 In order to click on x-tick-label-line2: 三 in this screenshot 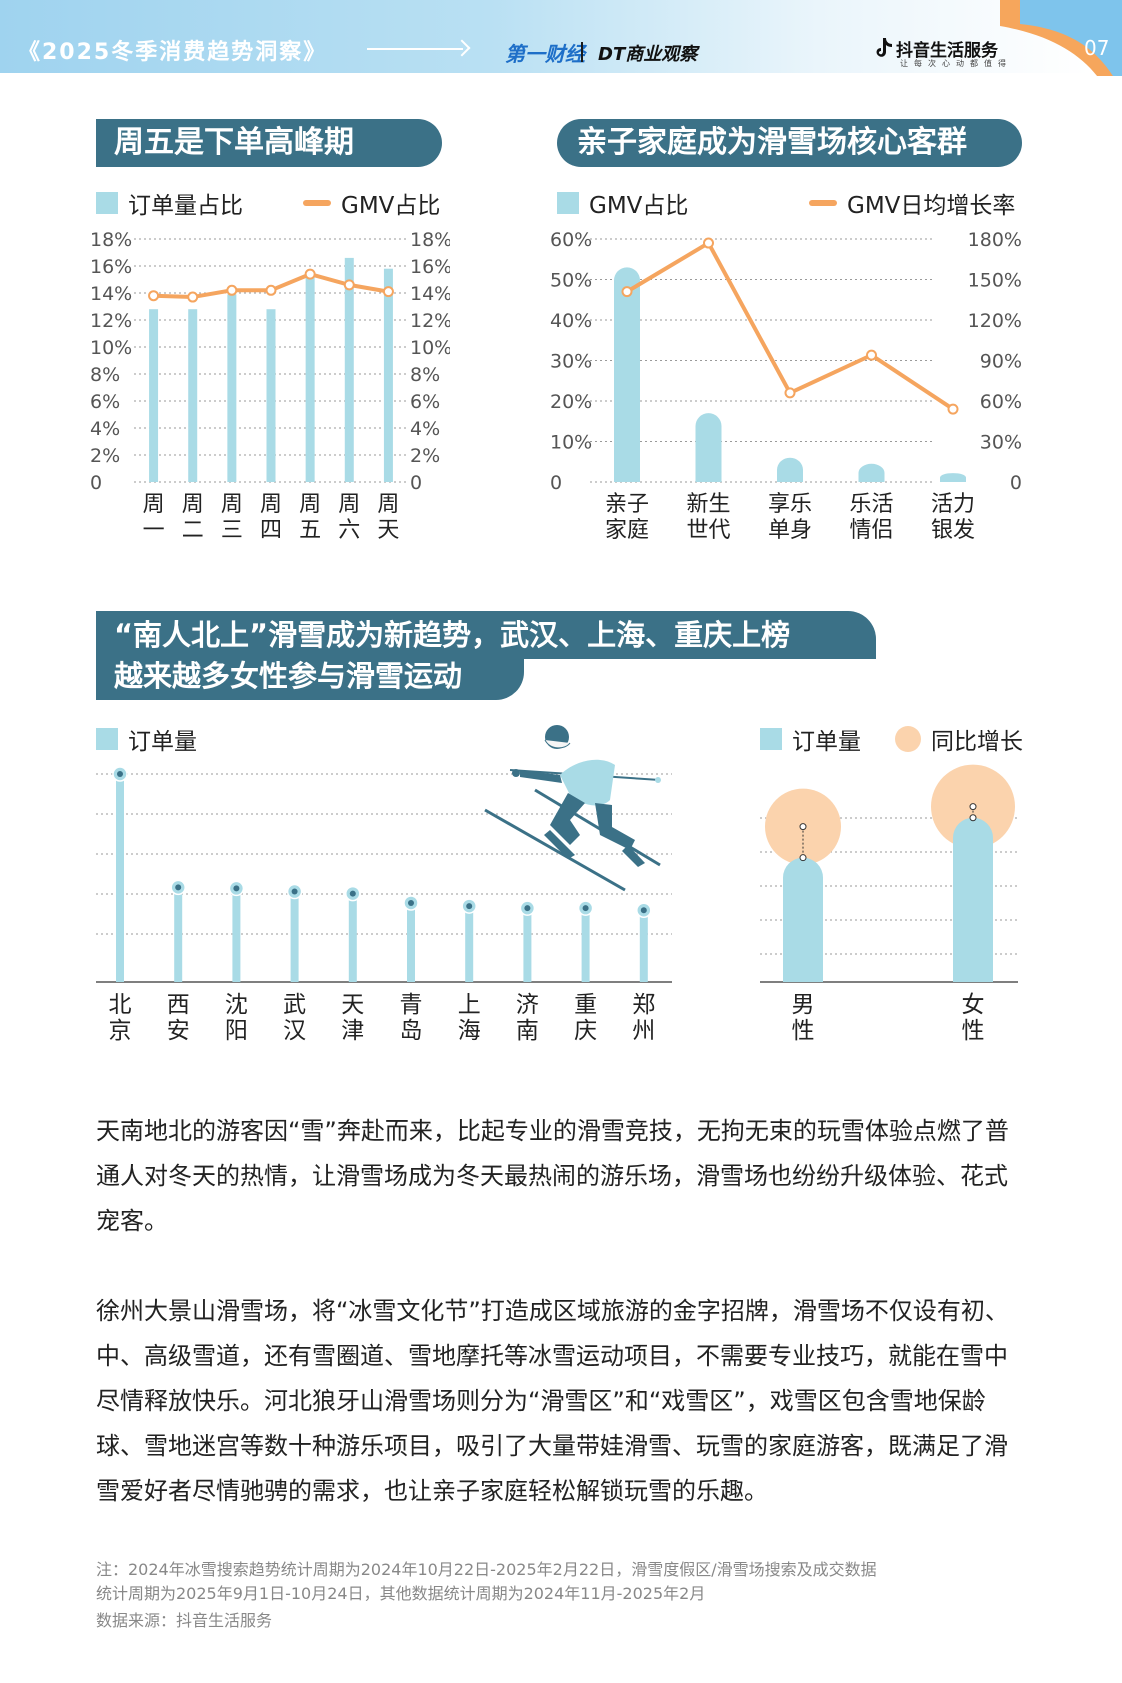, I will do `click(232, 530)`.